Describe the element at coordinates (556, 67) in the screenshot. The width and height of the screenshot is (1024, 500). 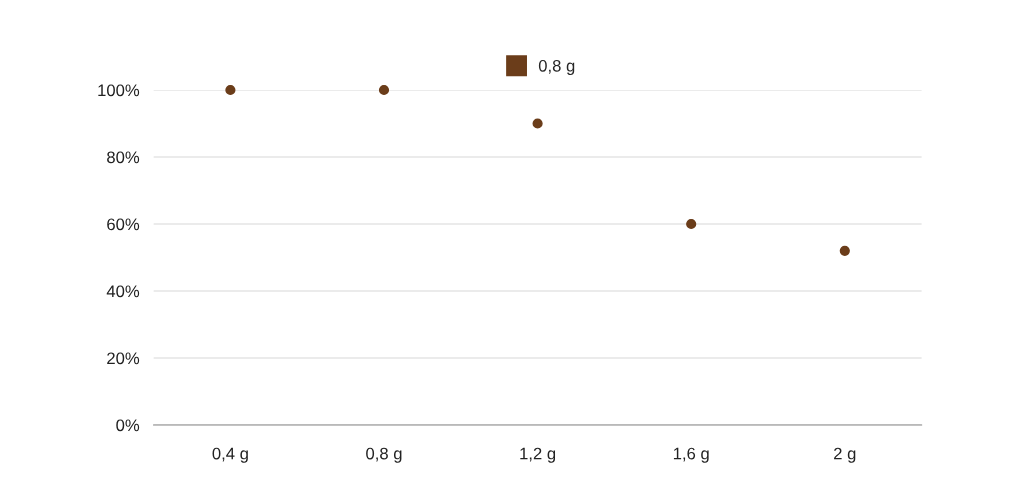
I see `legend-label: 0,8 g` at that location.